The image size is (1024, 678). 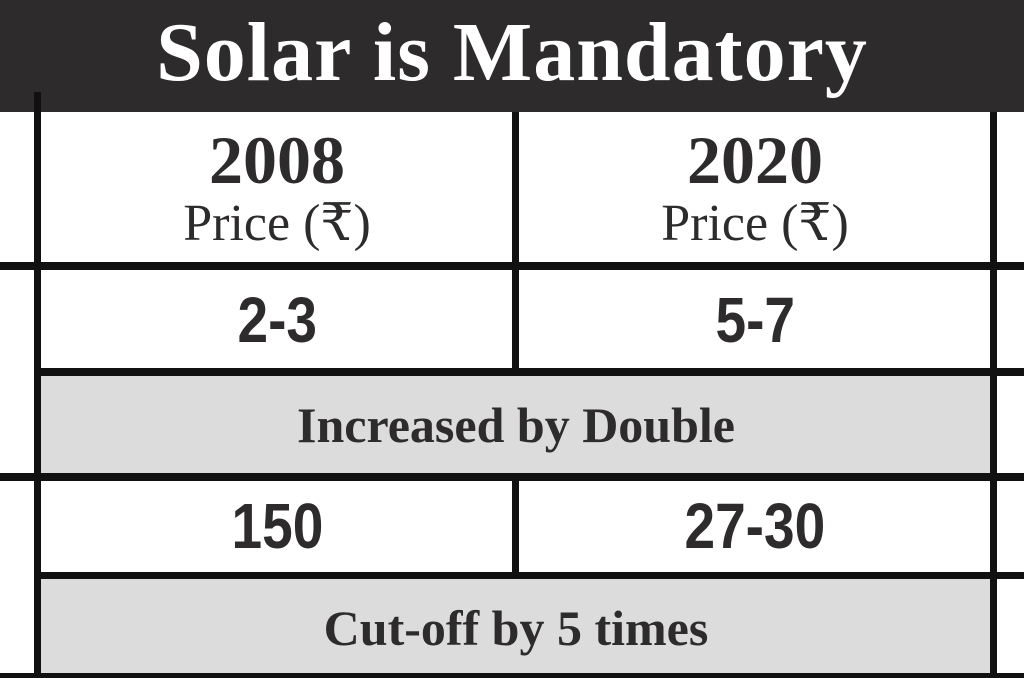 I want to click on cell-value: 150, so click(x=277, y=526).